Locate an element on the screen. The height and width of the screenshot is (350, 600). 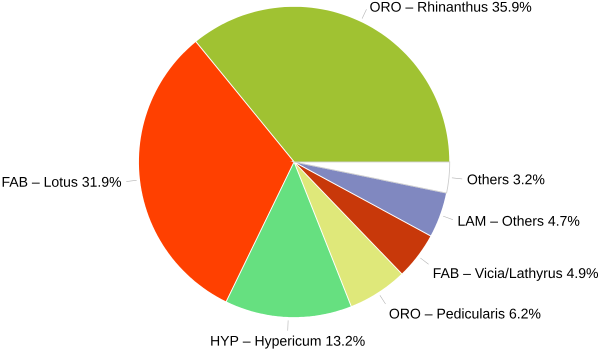
data-label: 13.2% is located at coordinates (345, 341).